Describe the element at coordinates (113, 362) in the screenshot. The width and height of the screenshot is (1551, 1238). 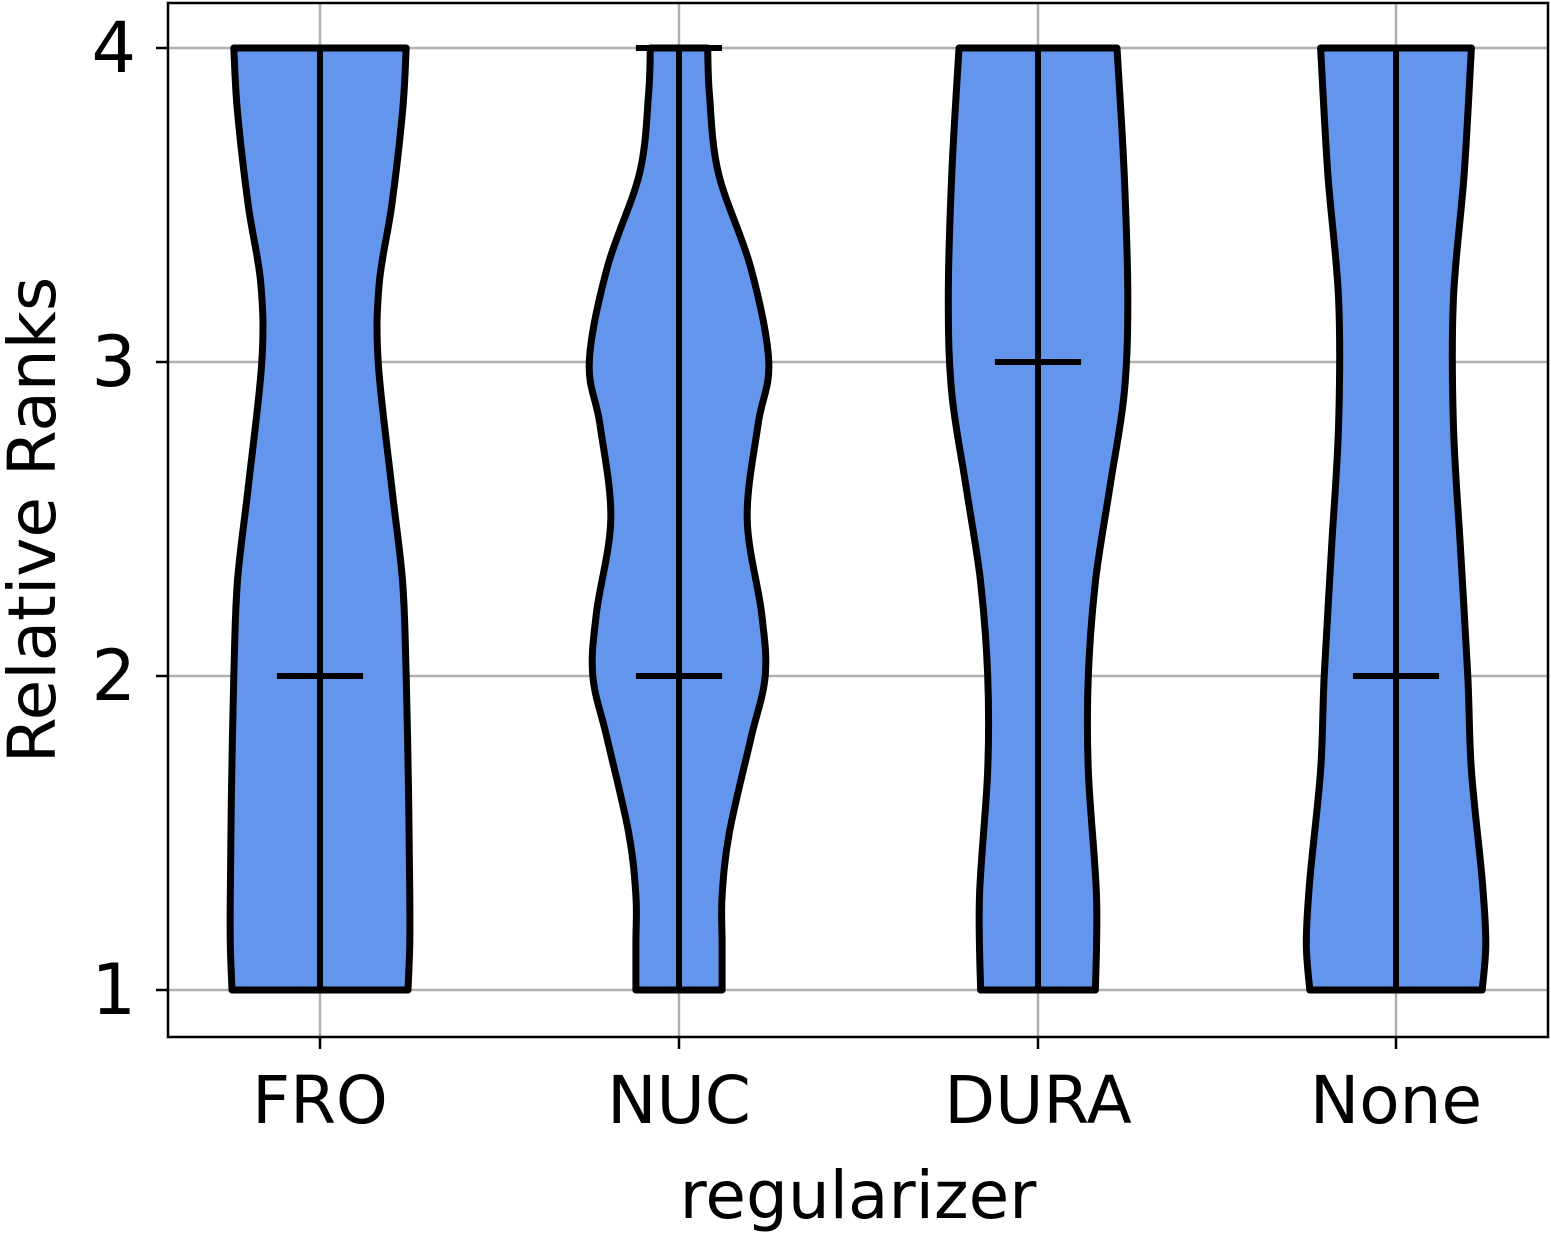
I see `y-tick-label: 3` at that location.